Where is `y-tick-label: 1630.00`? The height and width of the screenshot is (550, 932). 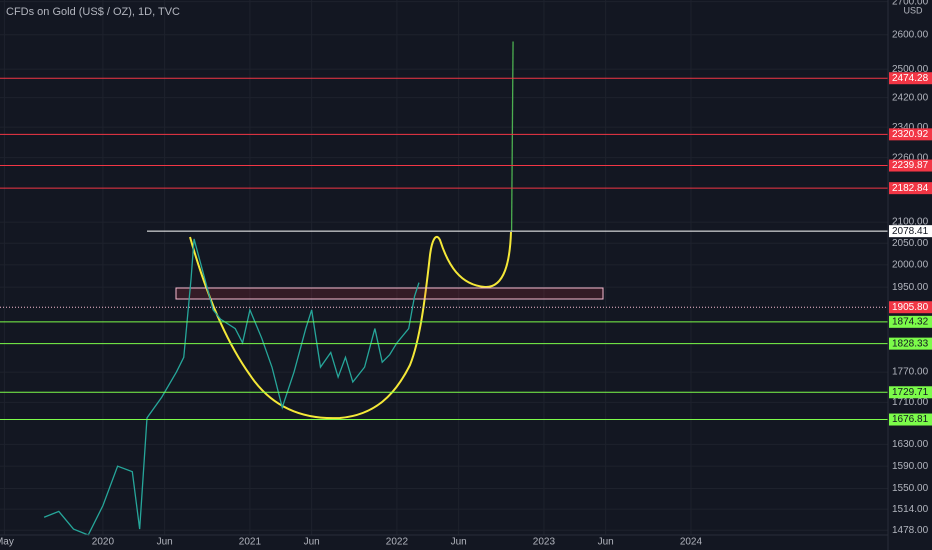 y-tick-label: 1630.00 is located at coordinates (910, 444).